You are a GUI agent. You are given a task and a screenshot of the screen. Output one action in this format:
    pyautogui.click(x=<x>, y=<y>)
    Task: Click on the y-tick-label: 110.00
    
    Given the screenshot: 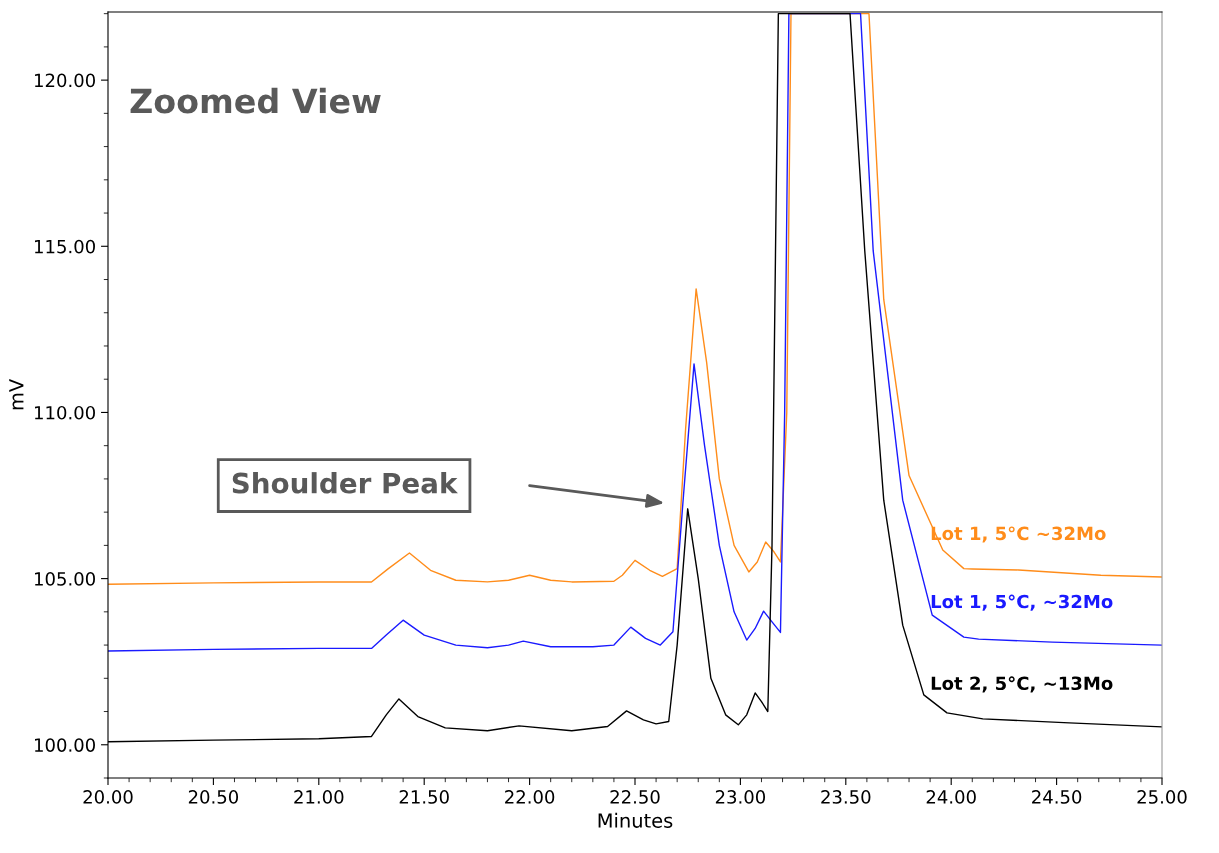 What is the action you would take?
    pyautogui.click(x=65, y=412)
    